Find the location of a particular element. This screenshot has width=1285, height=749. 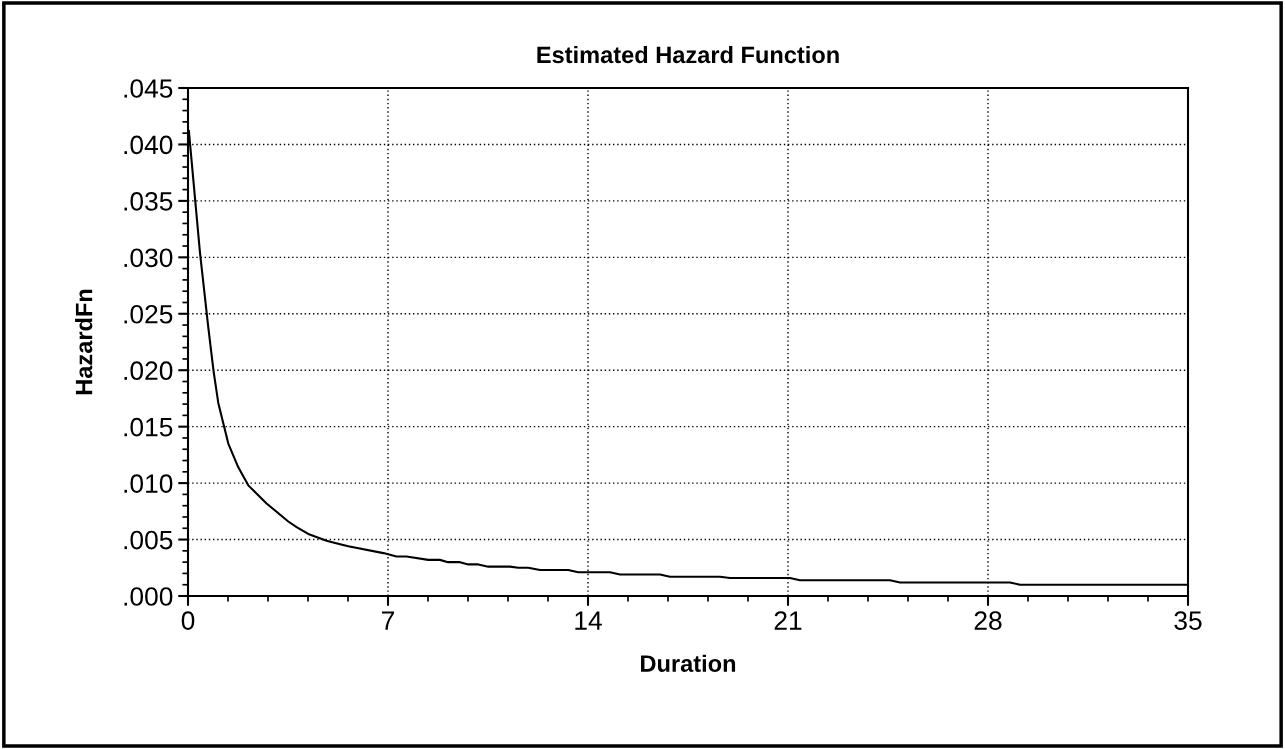

y-tick-label: .035 is located at coordinates (148, 201).